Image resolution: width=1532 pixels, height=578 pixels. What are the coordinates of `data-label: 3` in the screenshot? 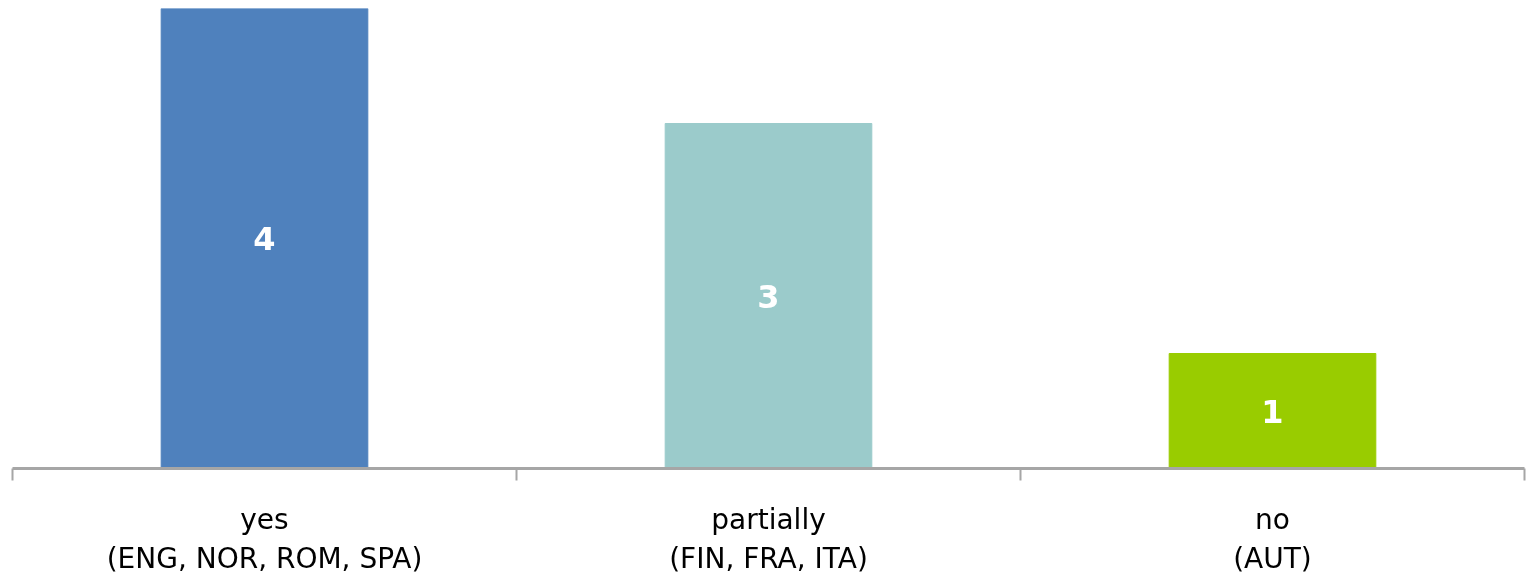 It's located at (768, 296).